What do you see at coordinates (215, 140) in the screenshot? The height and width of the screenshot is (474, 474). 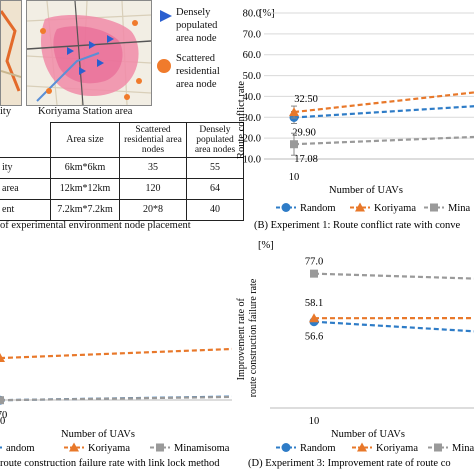 I see `table-header: Densely populated area nodes` at bounding box center [215, 140].